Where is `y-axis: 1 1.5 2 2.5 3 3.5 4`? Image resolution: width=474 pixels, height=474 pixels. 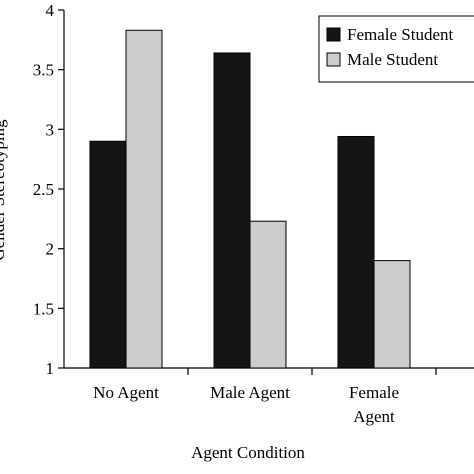
y-axis: 1 1.5 2 2.5 3 3.5 4 is located at coordinates (49, 189).